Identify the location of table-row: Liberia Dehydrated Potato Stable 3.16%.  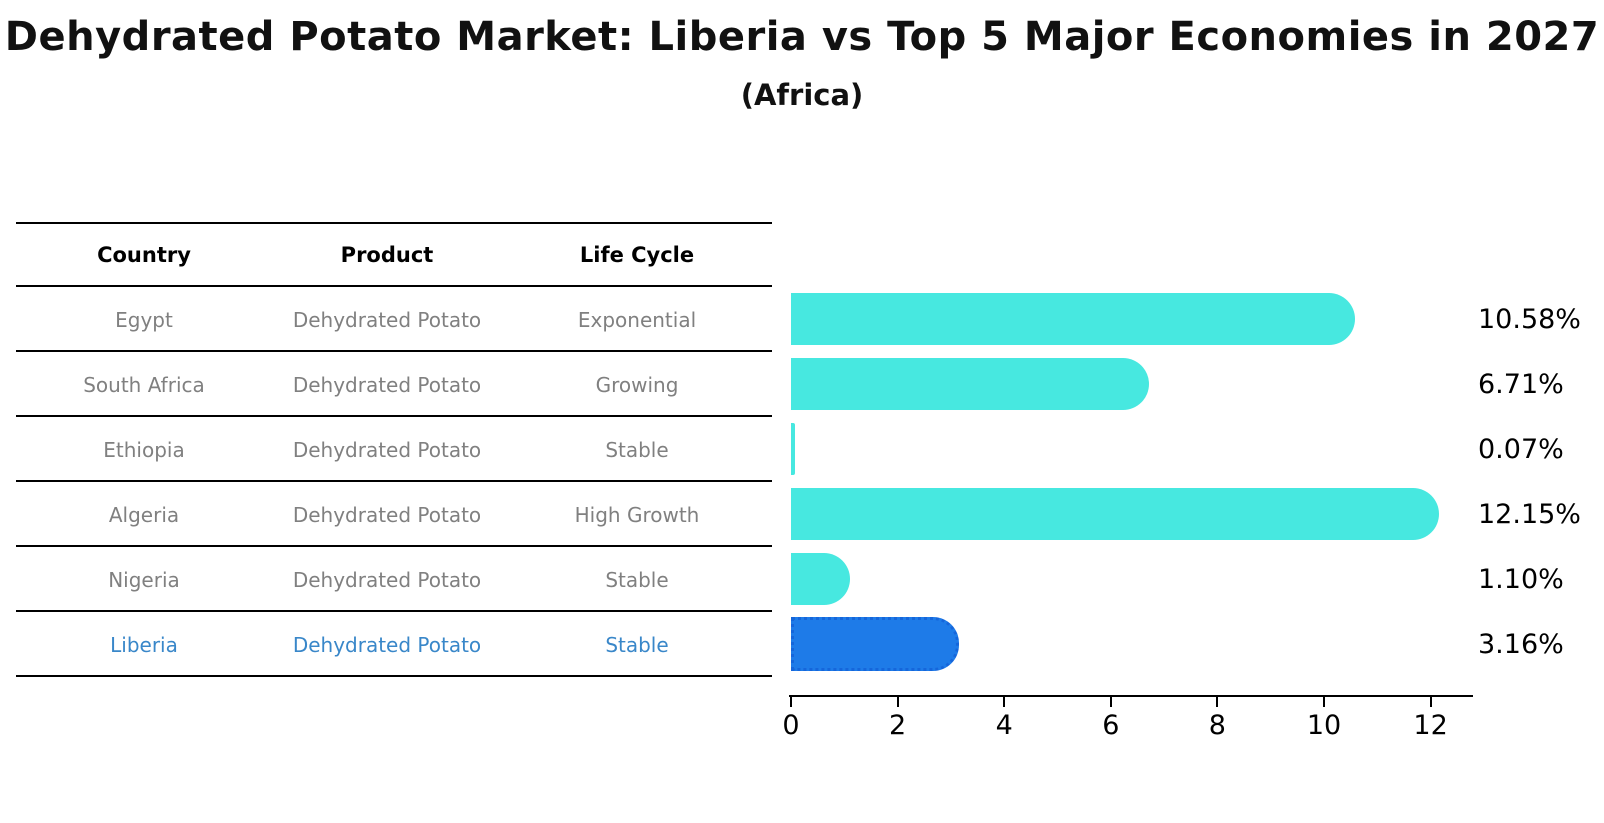
(802, 644).